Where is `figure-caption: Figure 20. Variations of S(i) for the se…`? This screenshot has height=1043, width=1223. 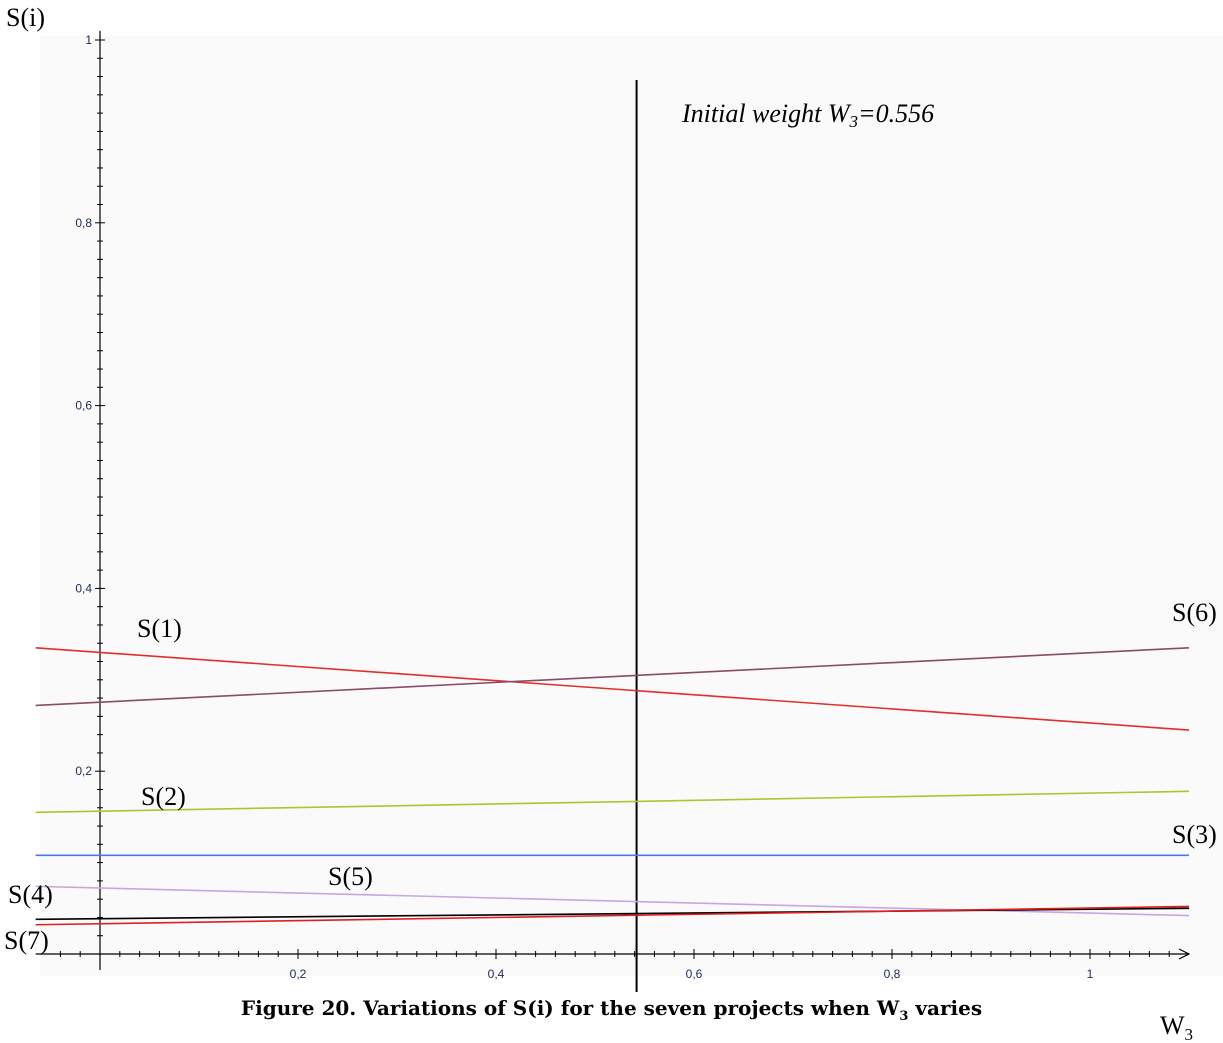
figure-caption: Figure 20. Variations of S(i) for the se… is located at coordinates (611, 1010).